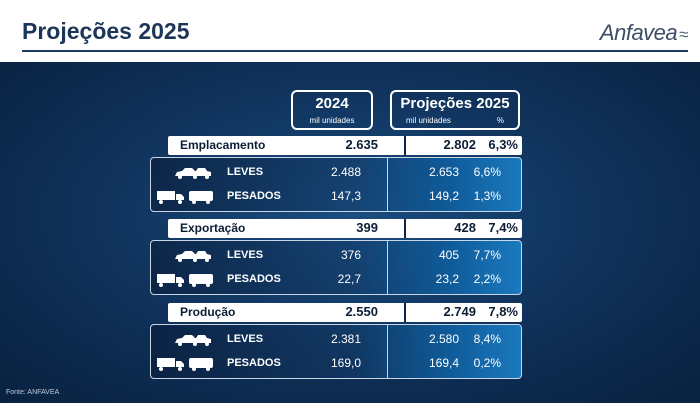 The height and width of the screenshot is (403, 700). I want to click on source-footnote: Fonte: ANFAVEA, so click(33, 392).